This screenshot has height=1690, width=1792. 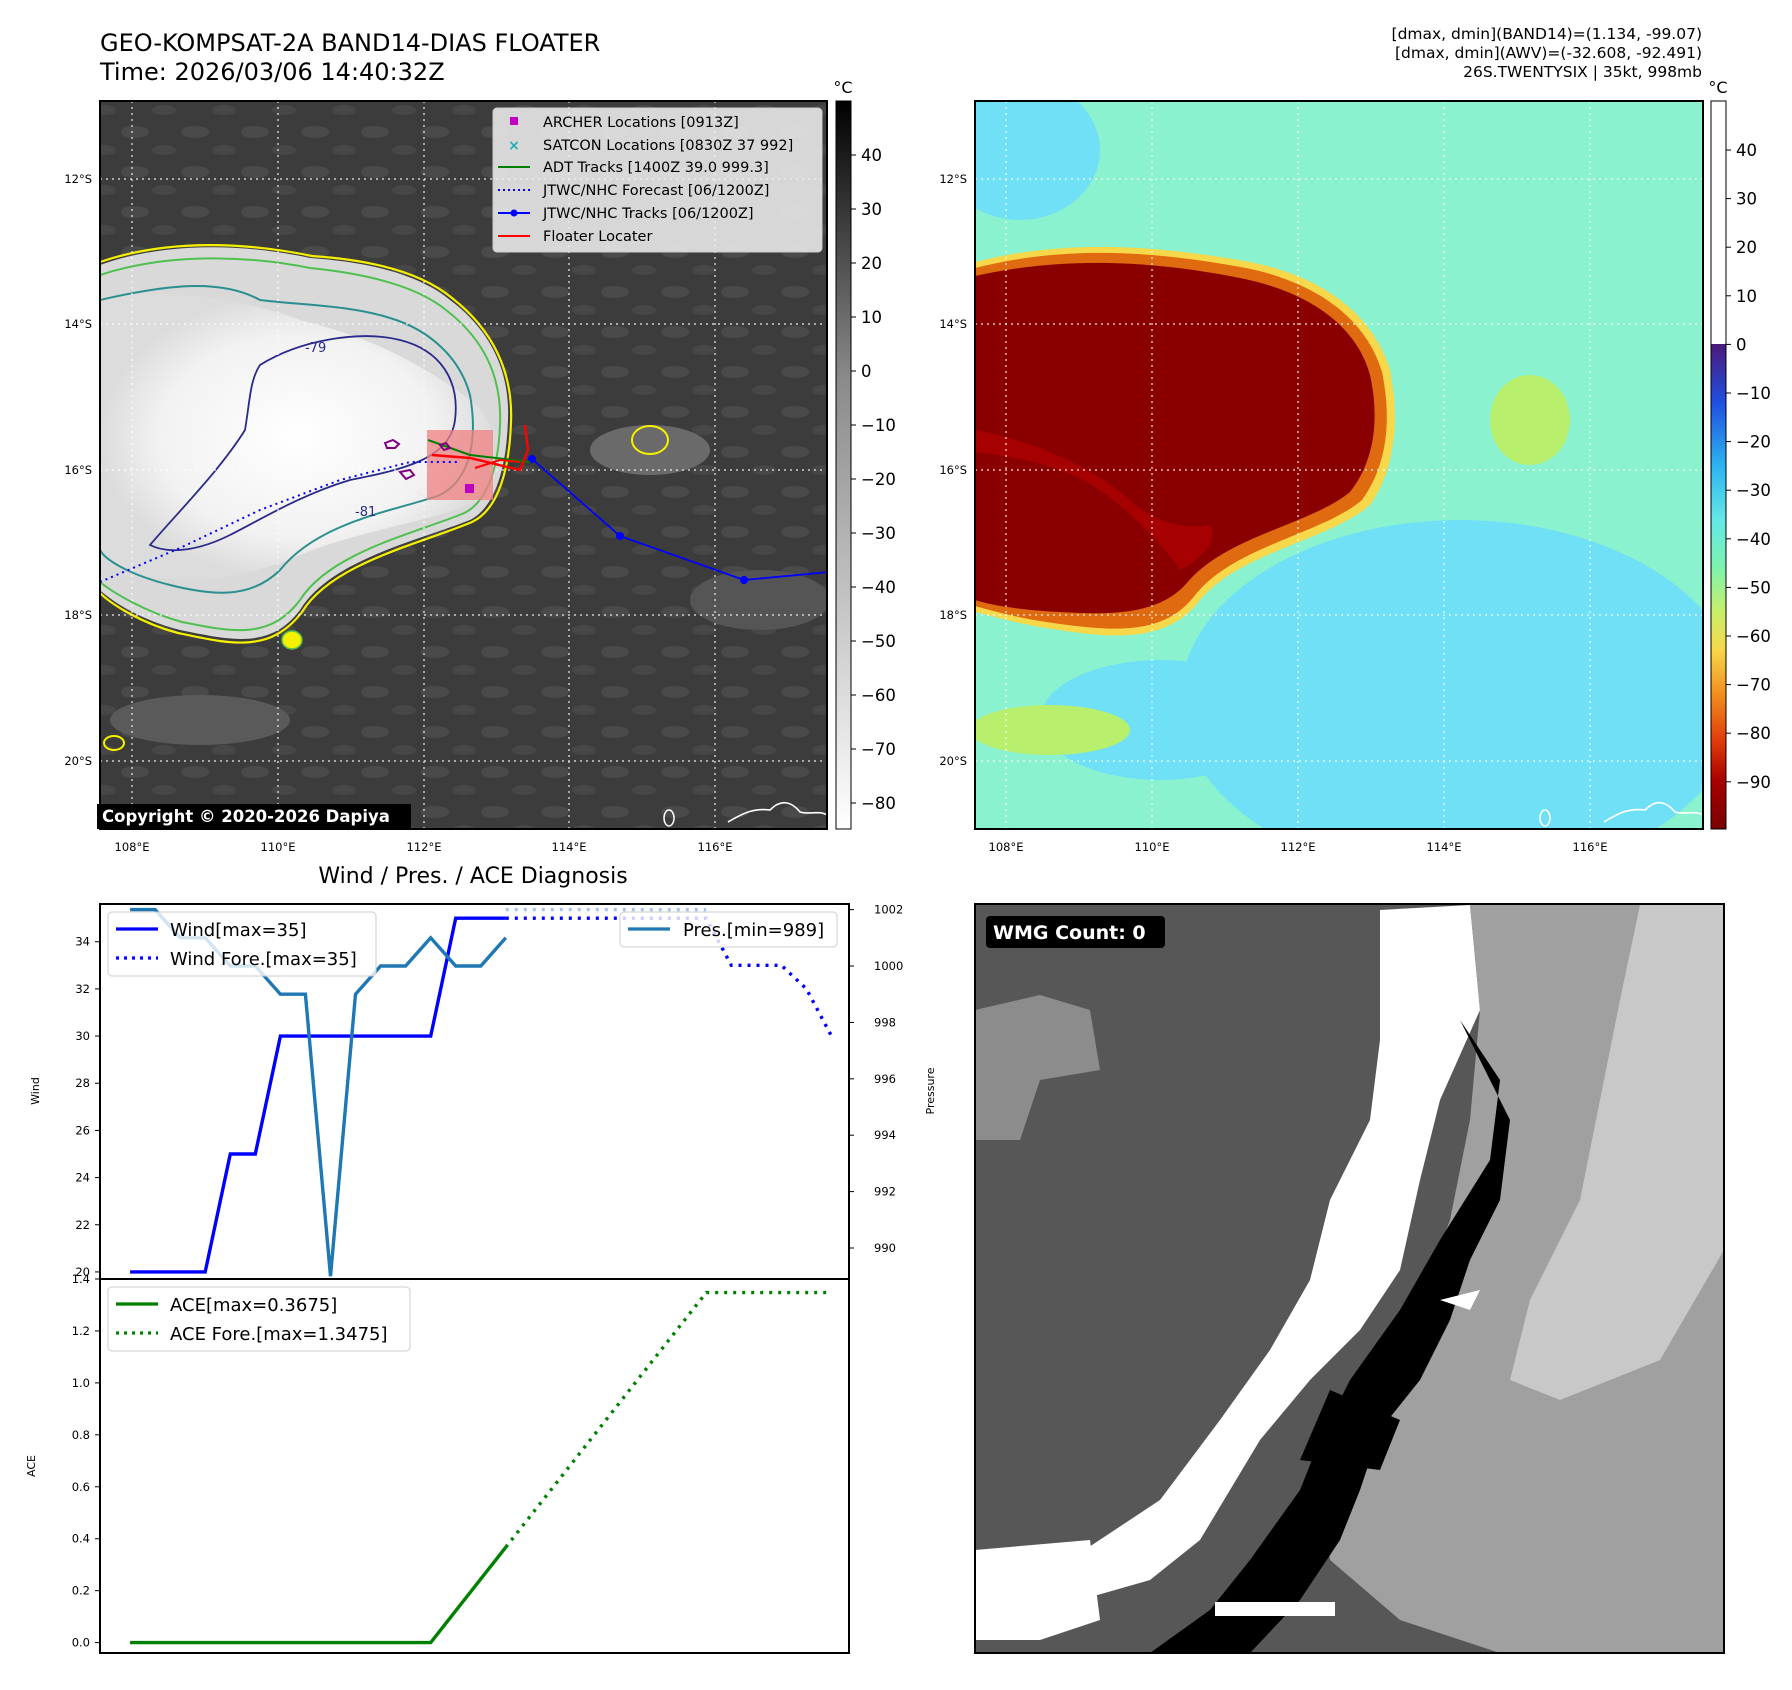 What do you see at coordinates (885, 1022) in the screenshot?
I see `pressure-tick-label: 998` at bounding box center [885, 1022].